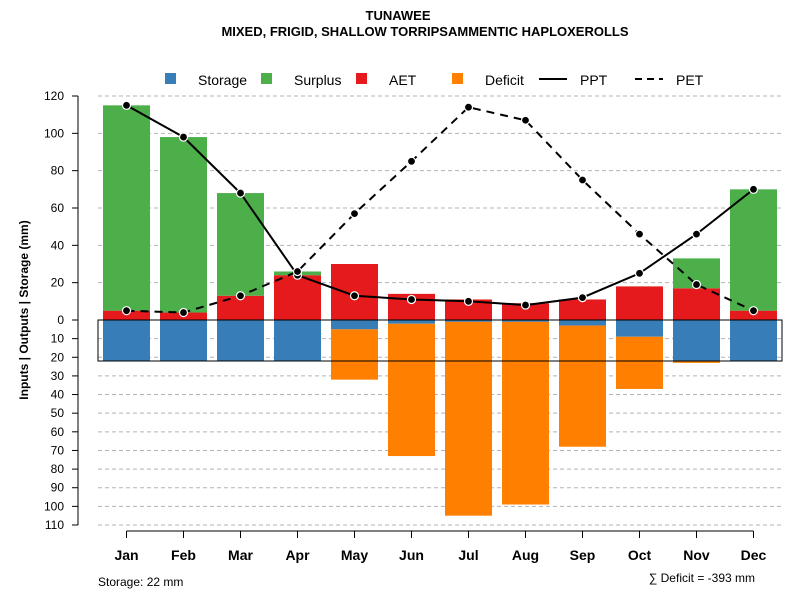 Image resolution: width=800 pixels, height=600 pixels. What do you see at coordinates (54, 96) in the screenshot?
I see `y-tick-label: 120` at bounding box center [54, 96].